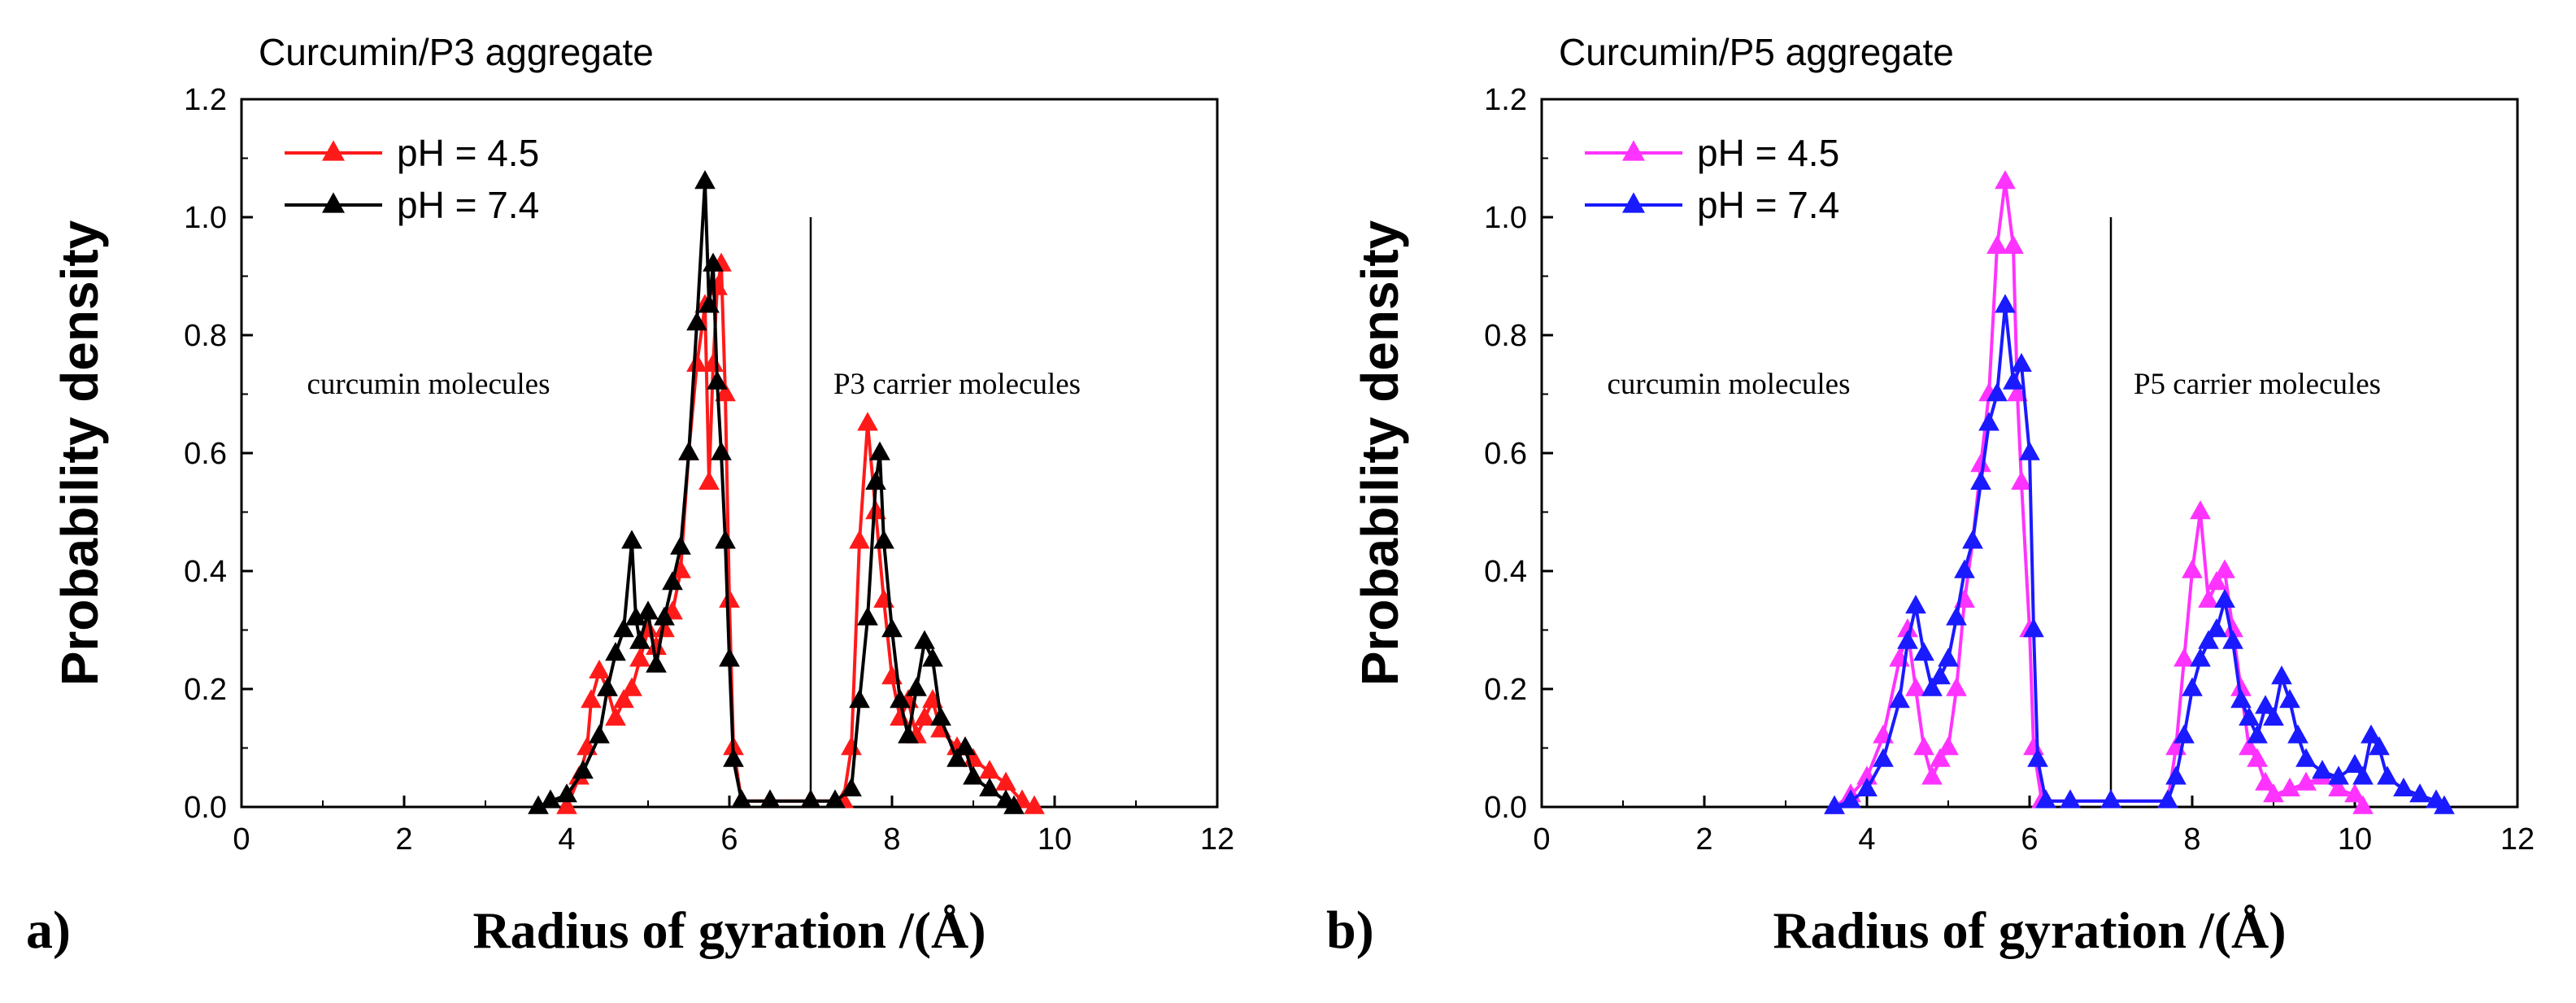  What do you see at coordinates (1506, 218) in the screenshot?
I see `y-tick-label: 1.0` at bounding box center [1506, 218].